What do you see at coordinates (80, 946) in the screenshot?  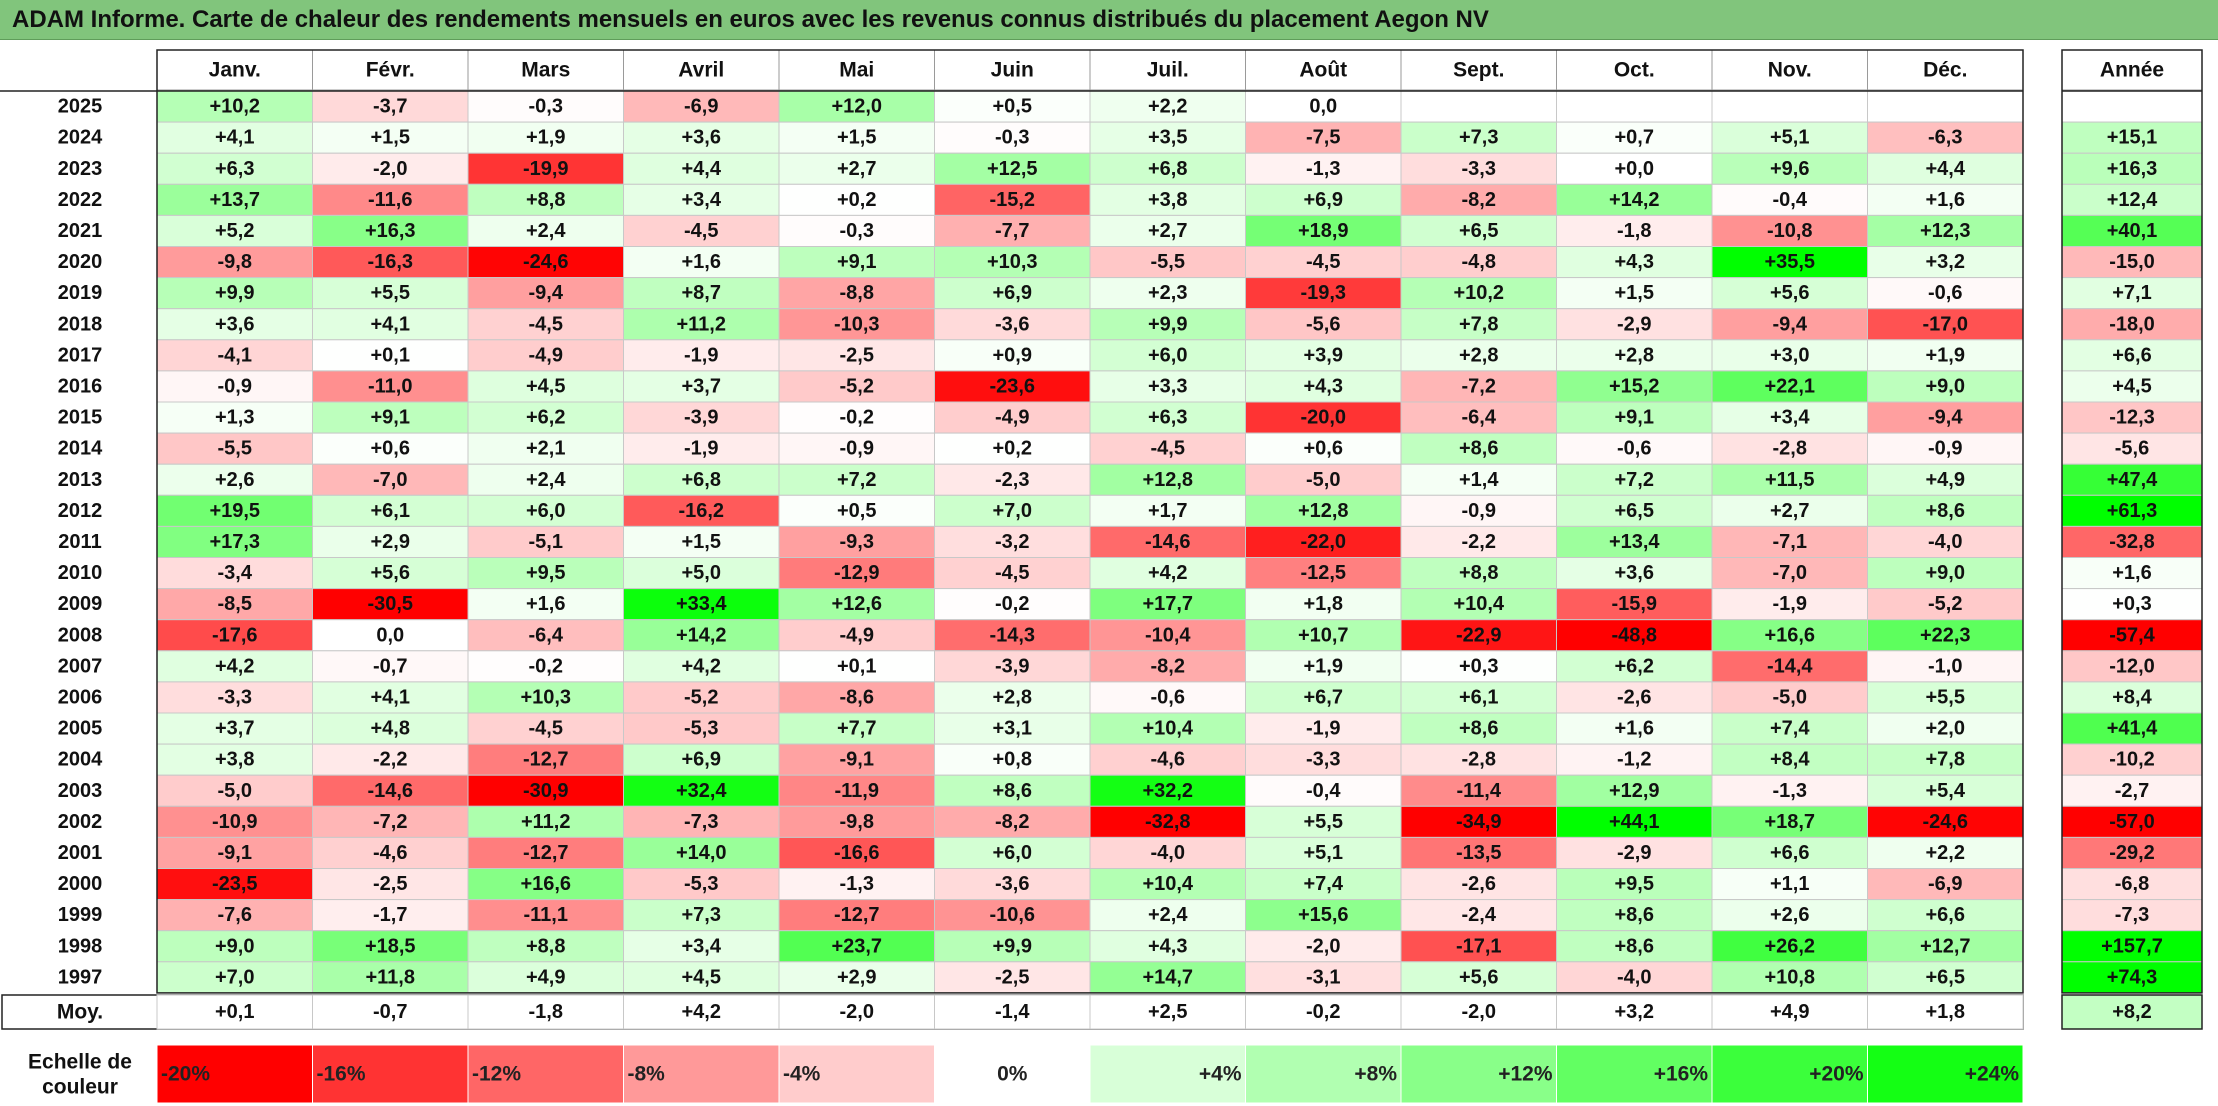 I see `year-label: 1998` at bounding box center [80, 946].